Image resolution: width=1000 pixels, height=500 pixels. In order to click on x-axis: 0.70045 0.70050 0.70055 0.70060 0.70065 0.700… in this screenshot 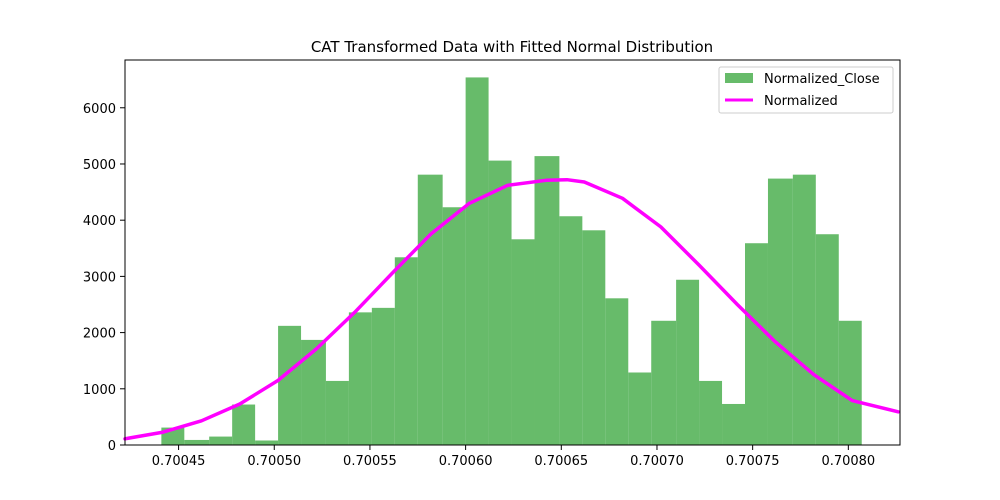, I will do `click(513, 457)`.